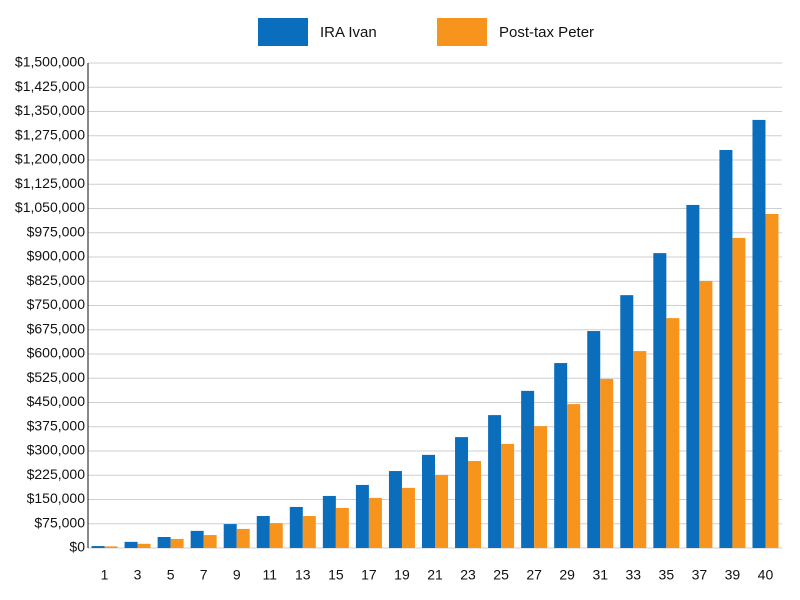  Describe the element at coordinates (468, 575) in the screenshot. I see `x-tick-label: 23` at that location.